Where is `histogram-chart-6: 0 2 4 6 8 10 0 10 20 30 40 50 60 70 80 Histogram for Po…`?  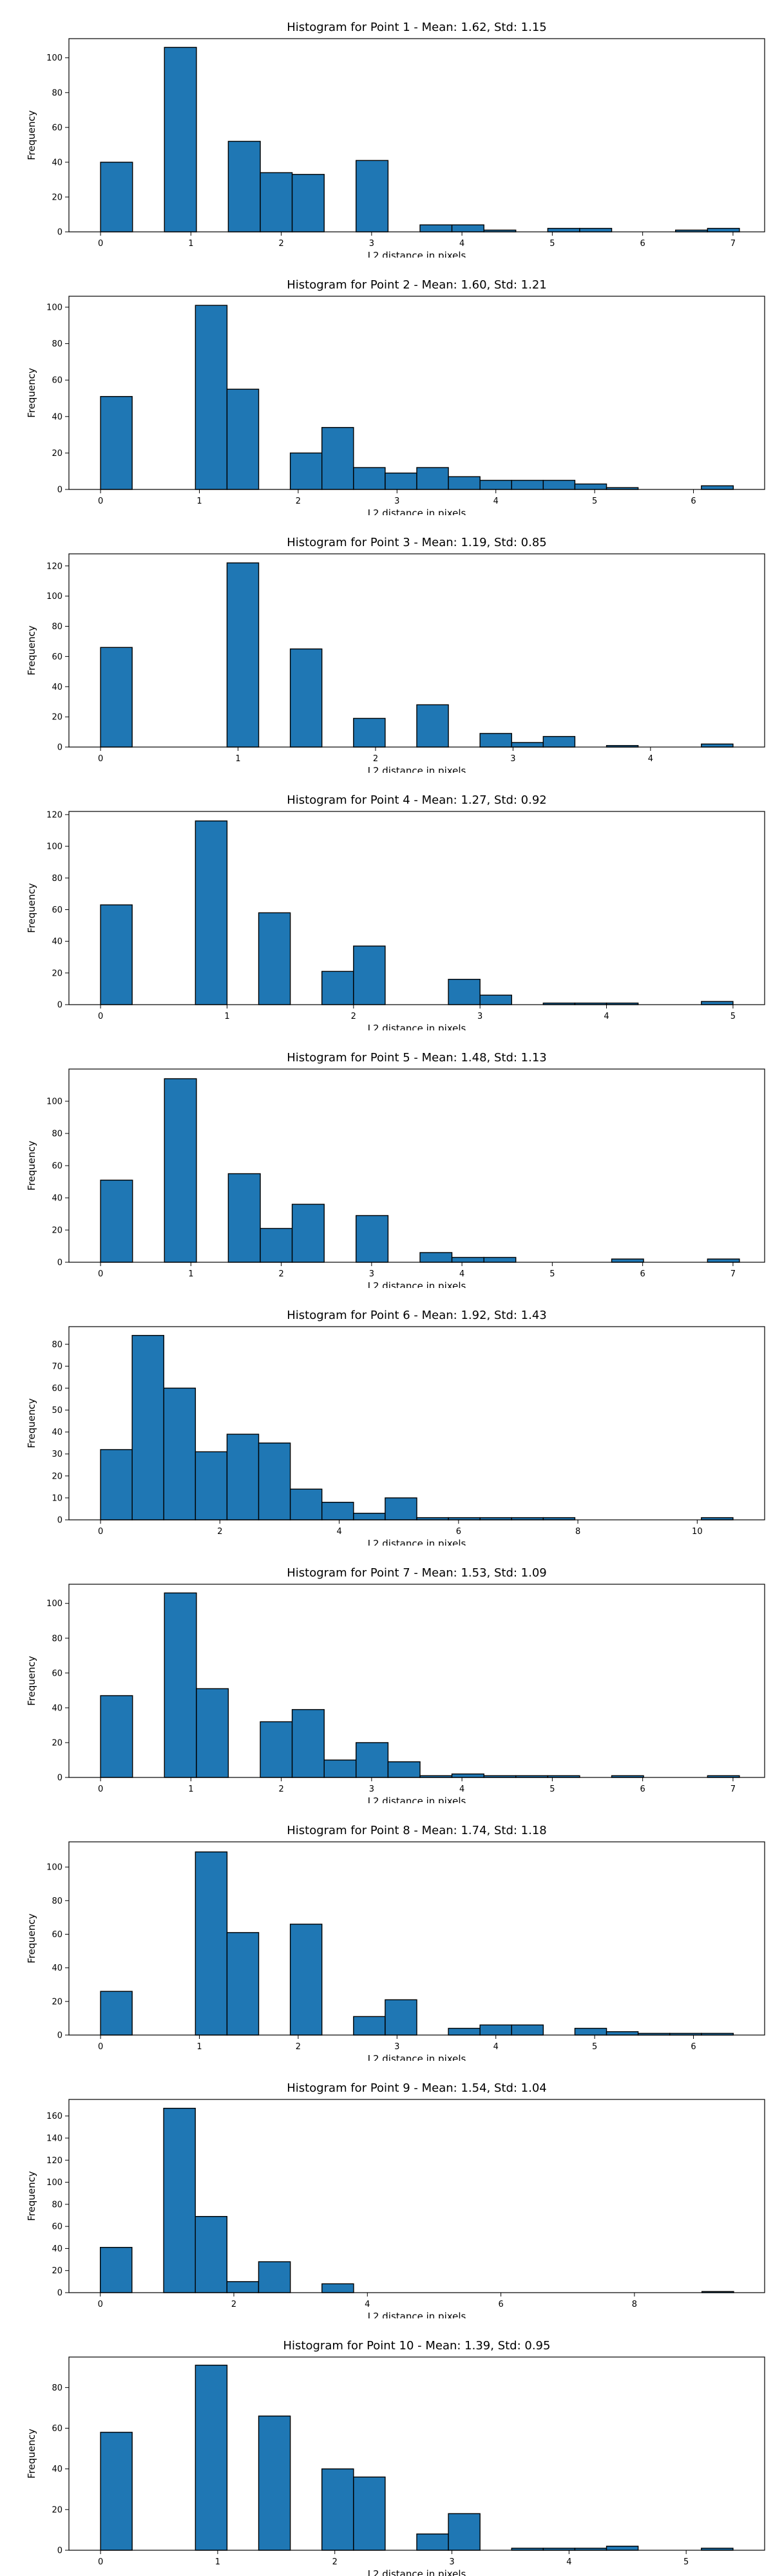
histogram-chart-6: 0 2 4 6 8 10 0 10 20 30 40 50 60 70 80 Histogram for Po… is located at coordinates (396, 1428).